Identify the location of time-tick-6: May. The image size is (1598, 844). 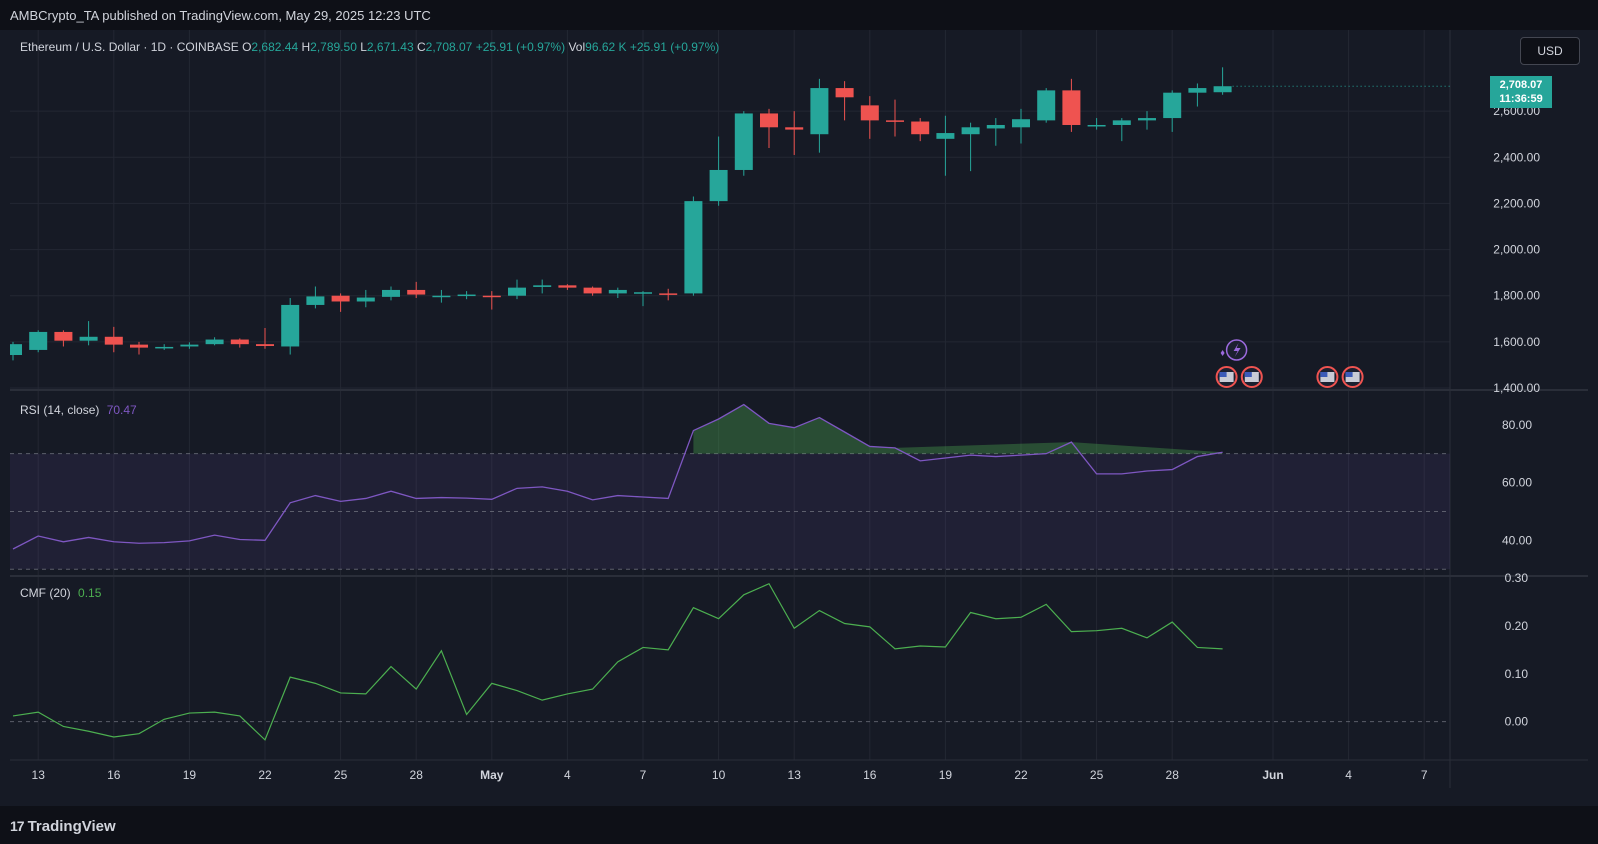
(492, 775).